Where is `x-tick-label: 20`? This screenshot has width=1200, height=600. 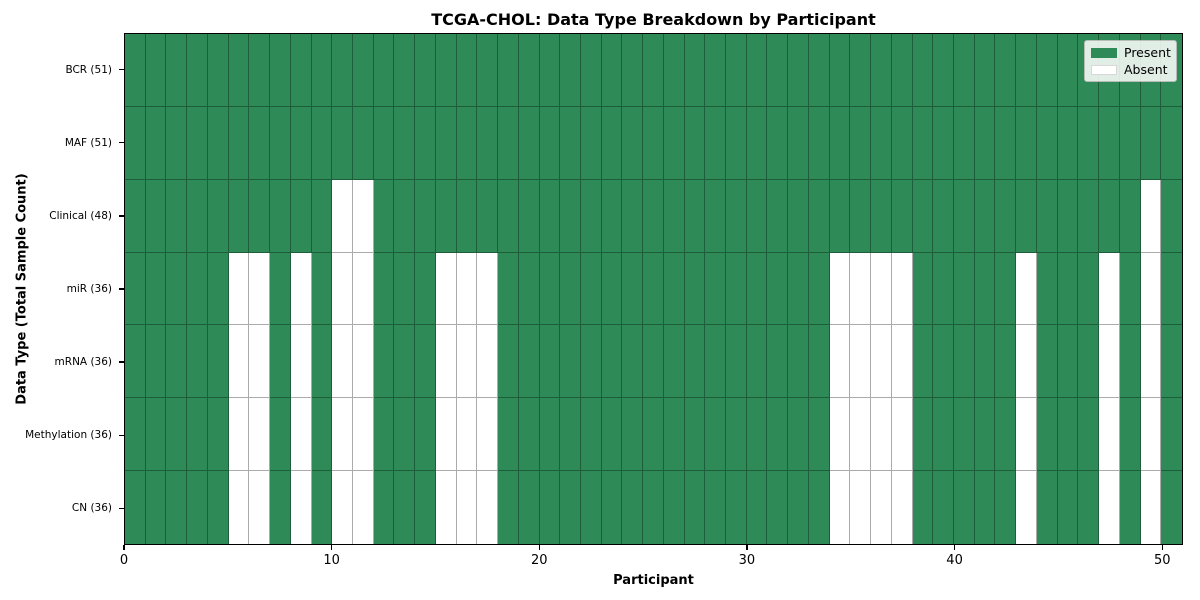 x-tick-label: 20 is located at coordinates (539, 560).